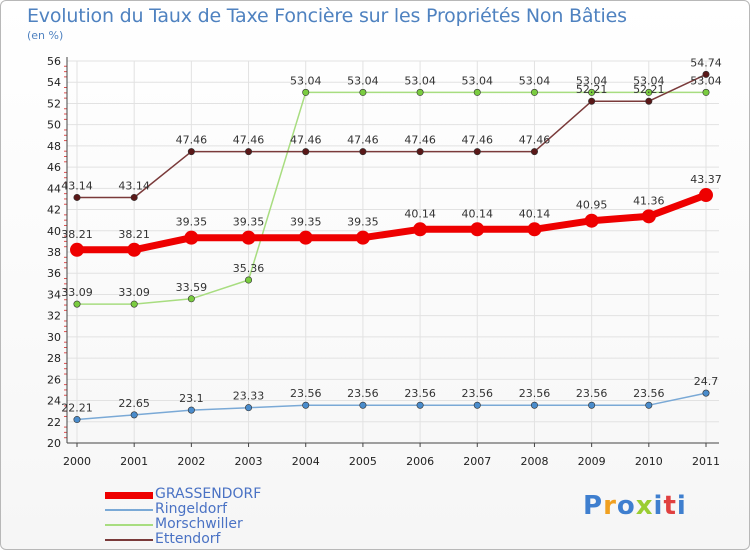 This screenshot has height=550, width=750. What do you see at coordinates (54, 167) in the screenshot?
I see `y-tick-label: 46` at bounding box center [54, 167].